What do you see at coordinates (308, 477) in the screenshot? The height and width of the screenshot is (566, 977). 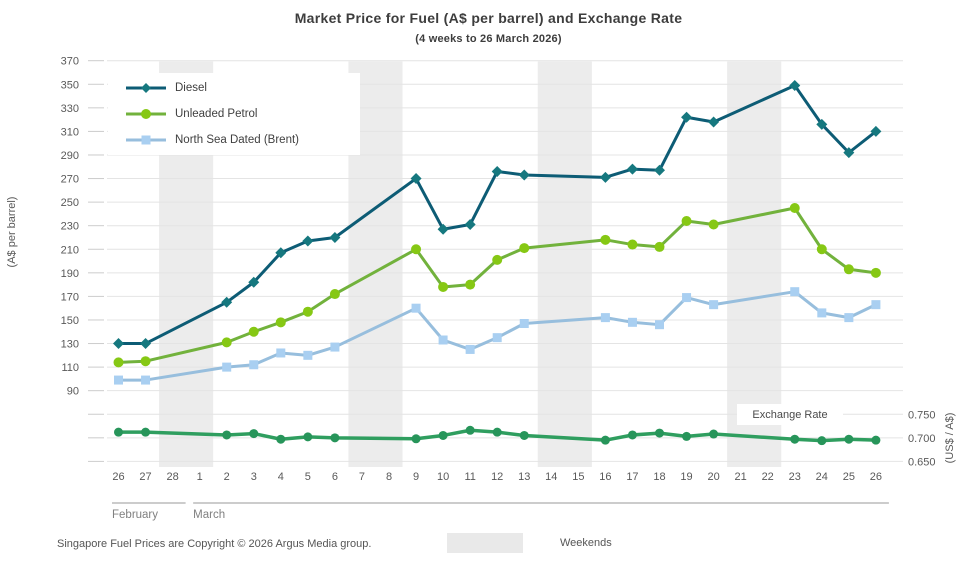 I see `x-axis-tick-label: 5` at bounding box center [308, 477].